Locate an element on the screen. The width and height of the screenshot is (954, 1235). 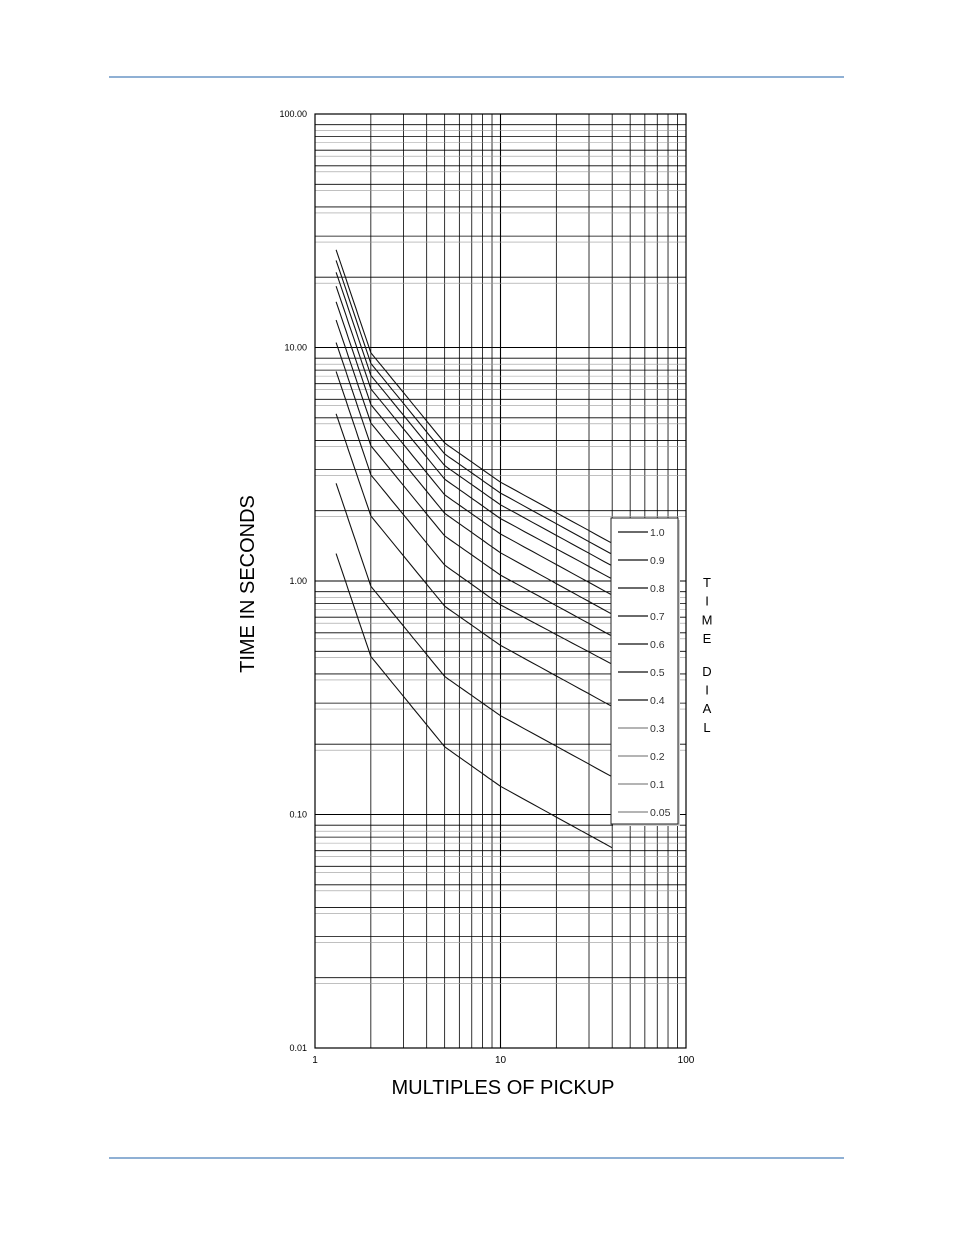
curve-time-dial-0.3 is located at coordinates (474, 518).